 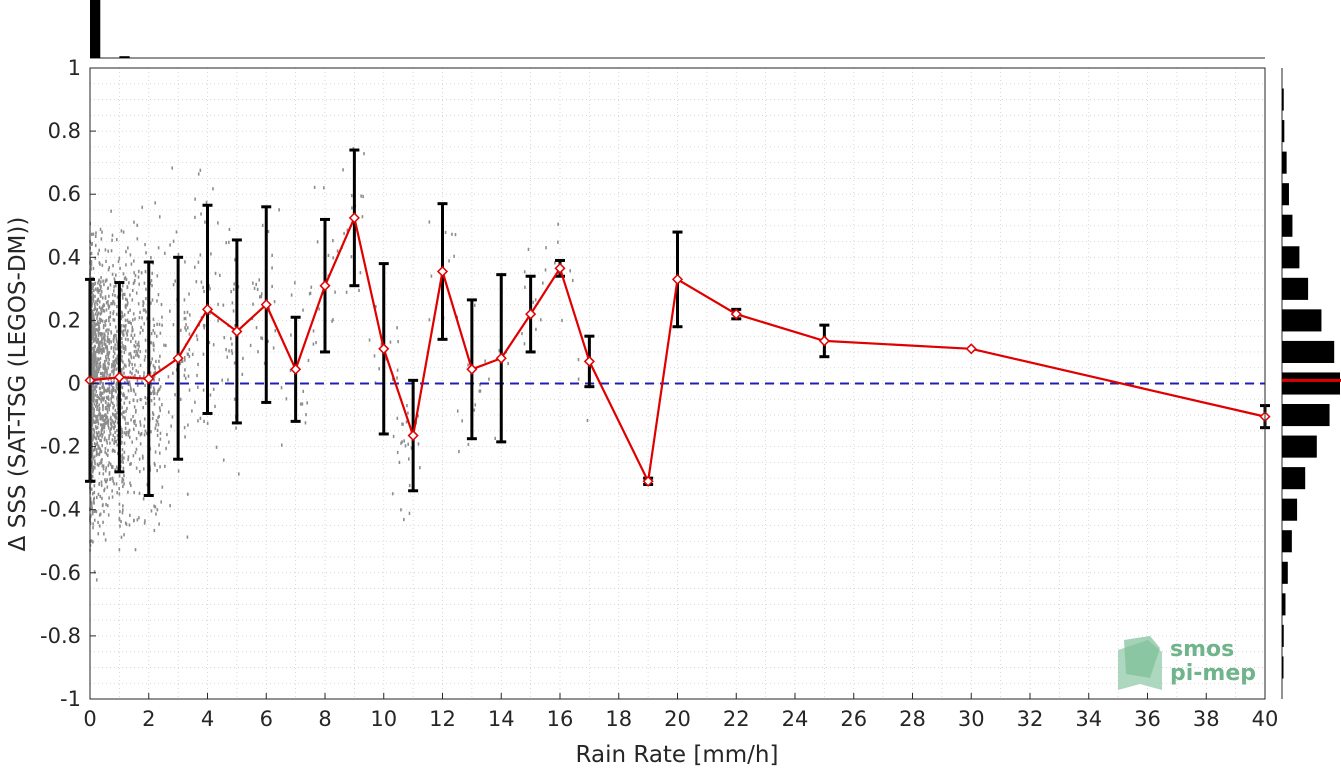 What do you see at coordinates (1206, 719) in the screenshot?
I see `x-tick-label: 38` at bounding box center [1206, 719].